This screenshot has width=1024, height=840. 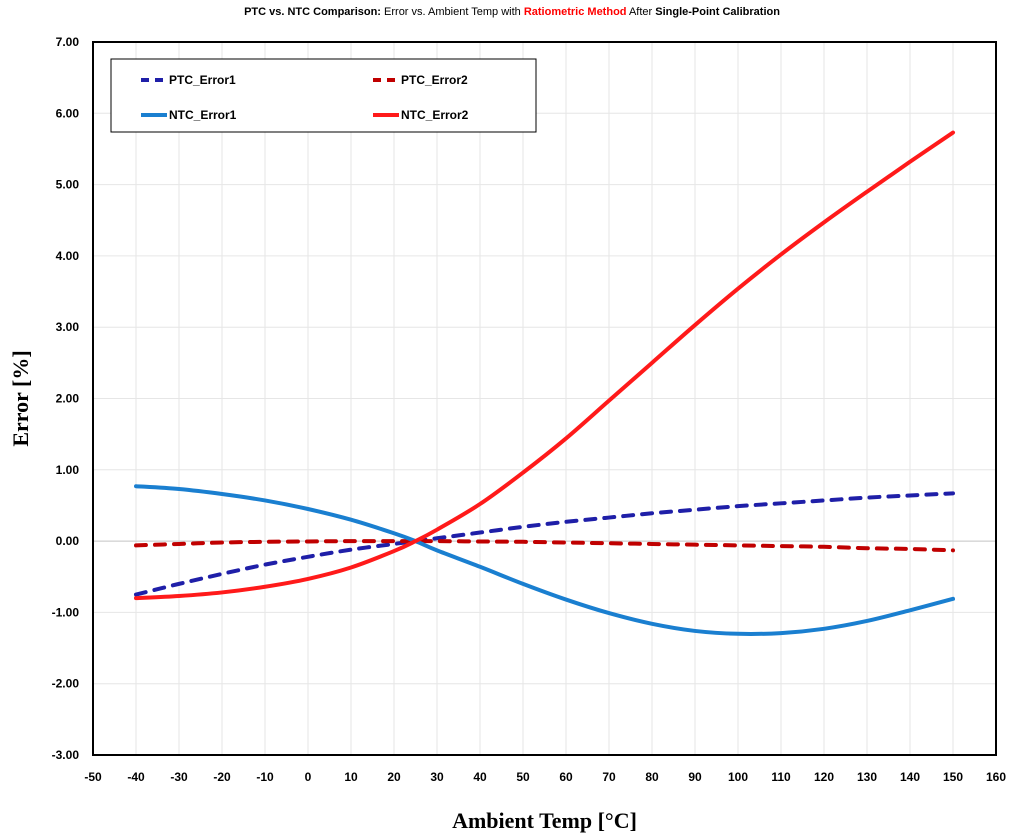 I want to click on title-part-red: Ratiometric Method, so click(x=575, y=12).